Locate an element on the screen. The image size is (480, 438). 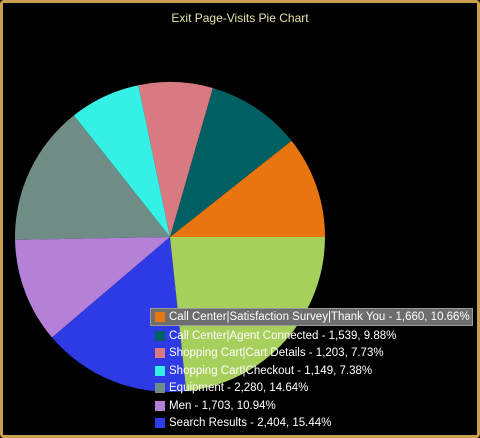
pie-slice-shopping-cart-cart-details is located at coordinates (175, 159).